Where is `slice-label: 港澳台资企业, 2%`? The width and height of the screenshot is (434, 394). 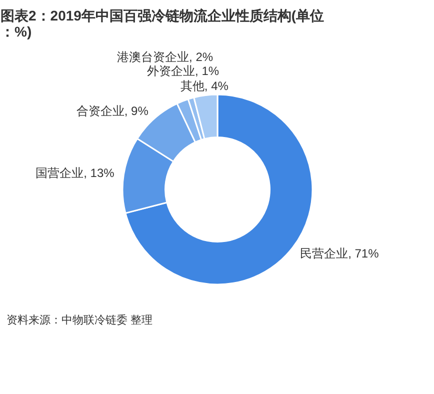 slice-label: 港澳台资企业, 2% is located at coordinates (165, 57).